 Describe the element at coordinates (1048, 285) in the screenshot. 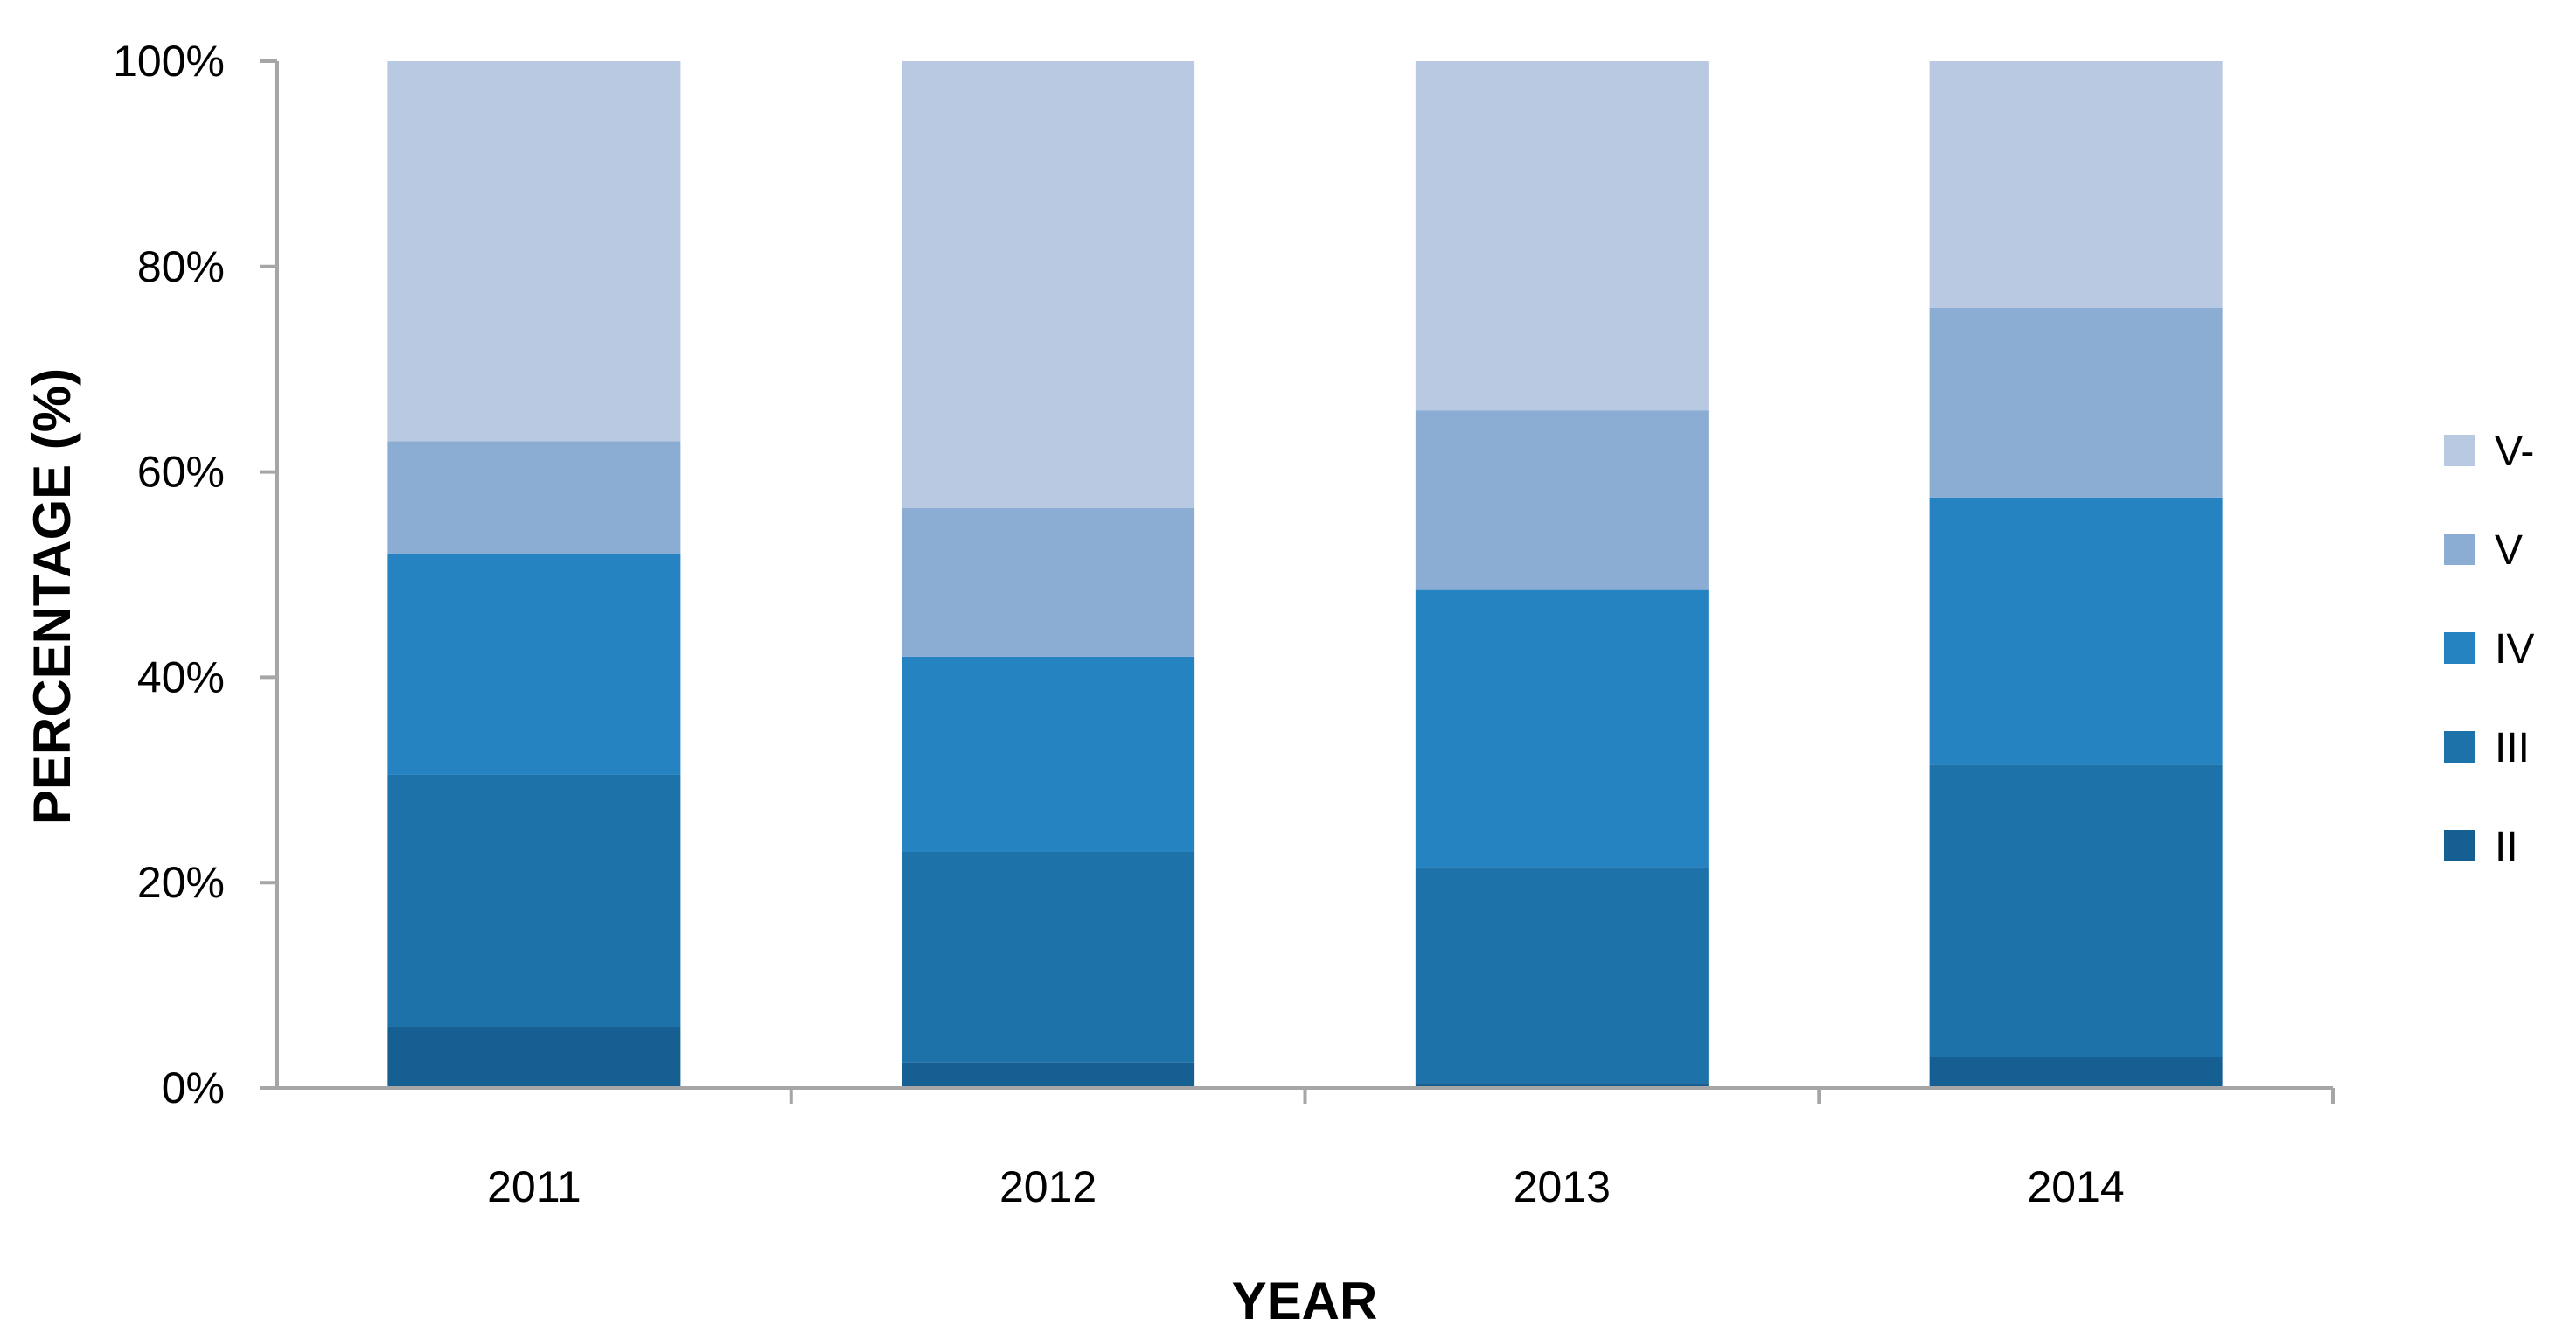

I see `bar-segment-2012-V-` at that location.